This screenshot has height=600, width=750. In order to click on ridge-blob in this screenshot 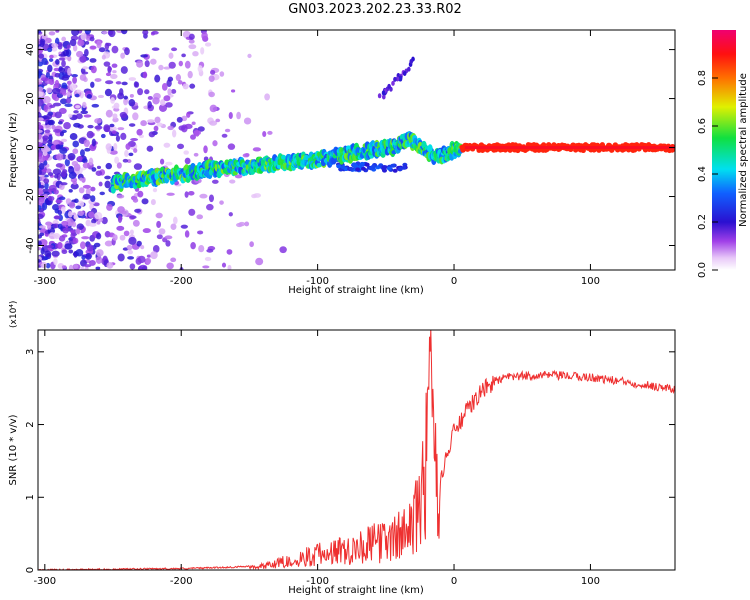, I will do `click(283, 157)`.